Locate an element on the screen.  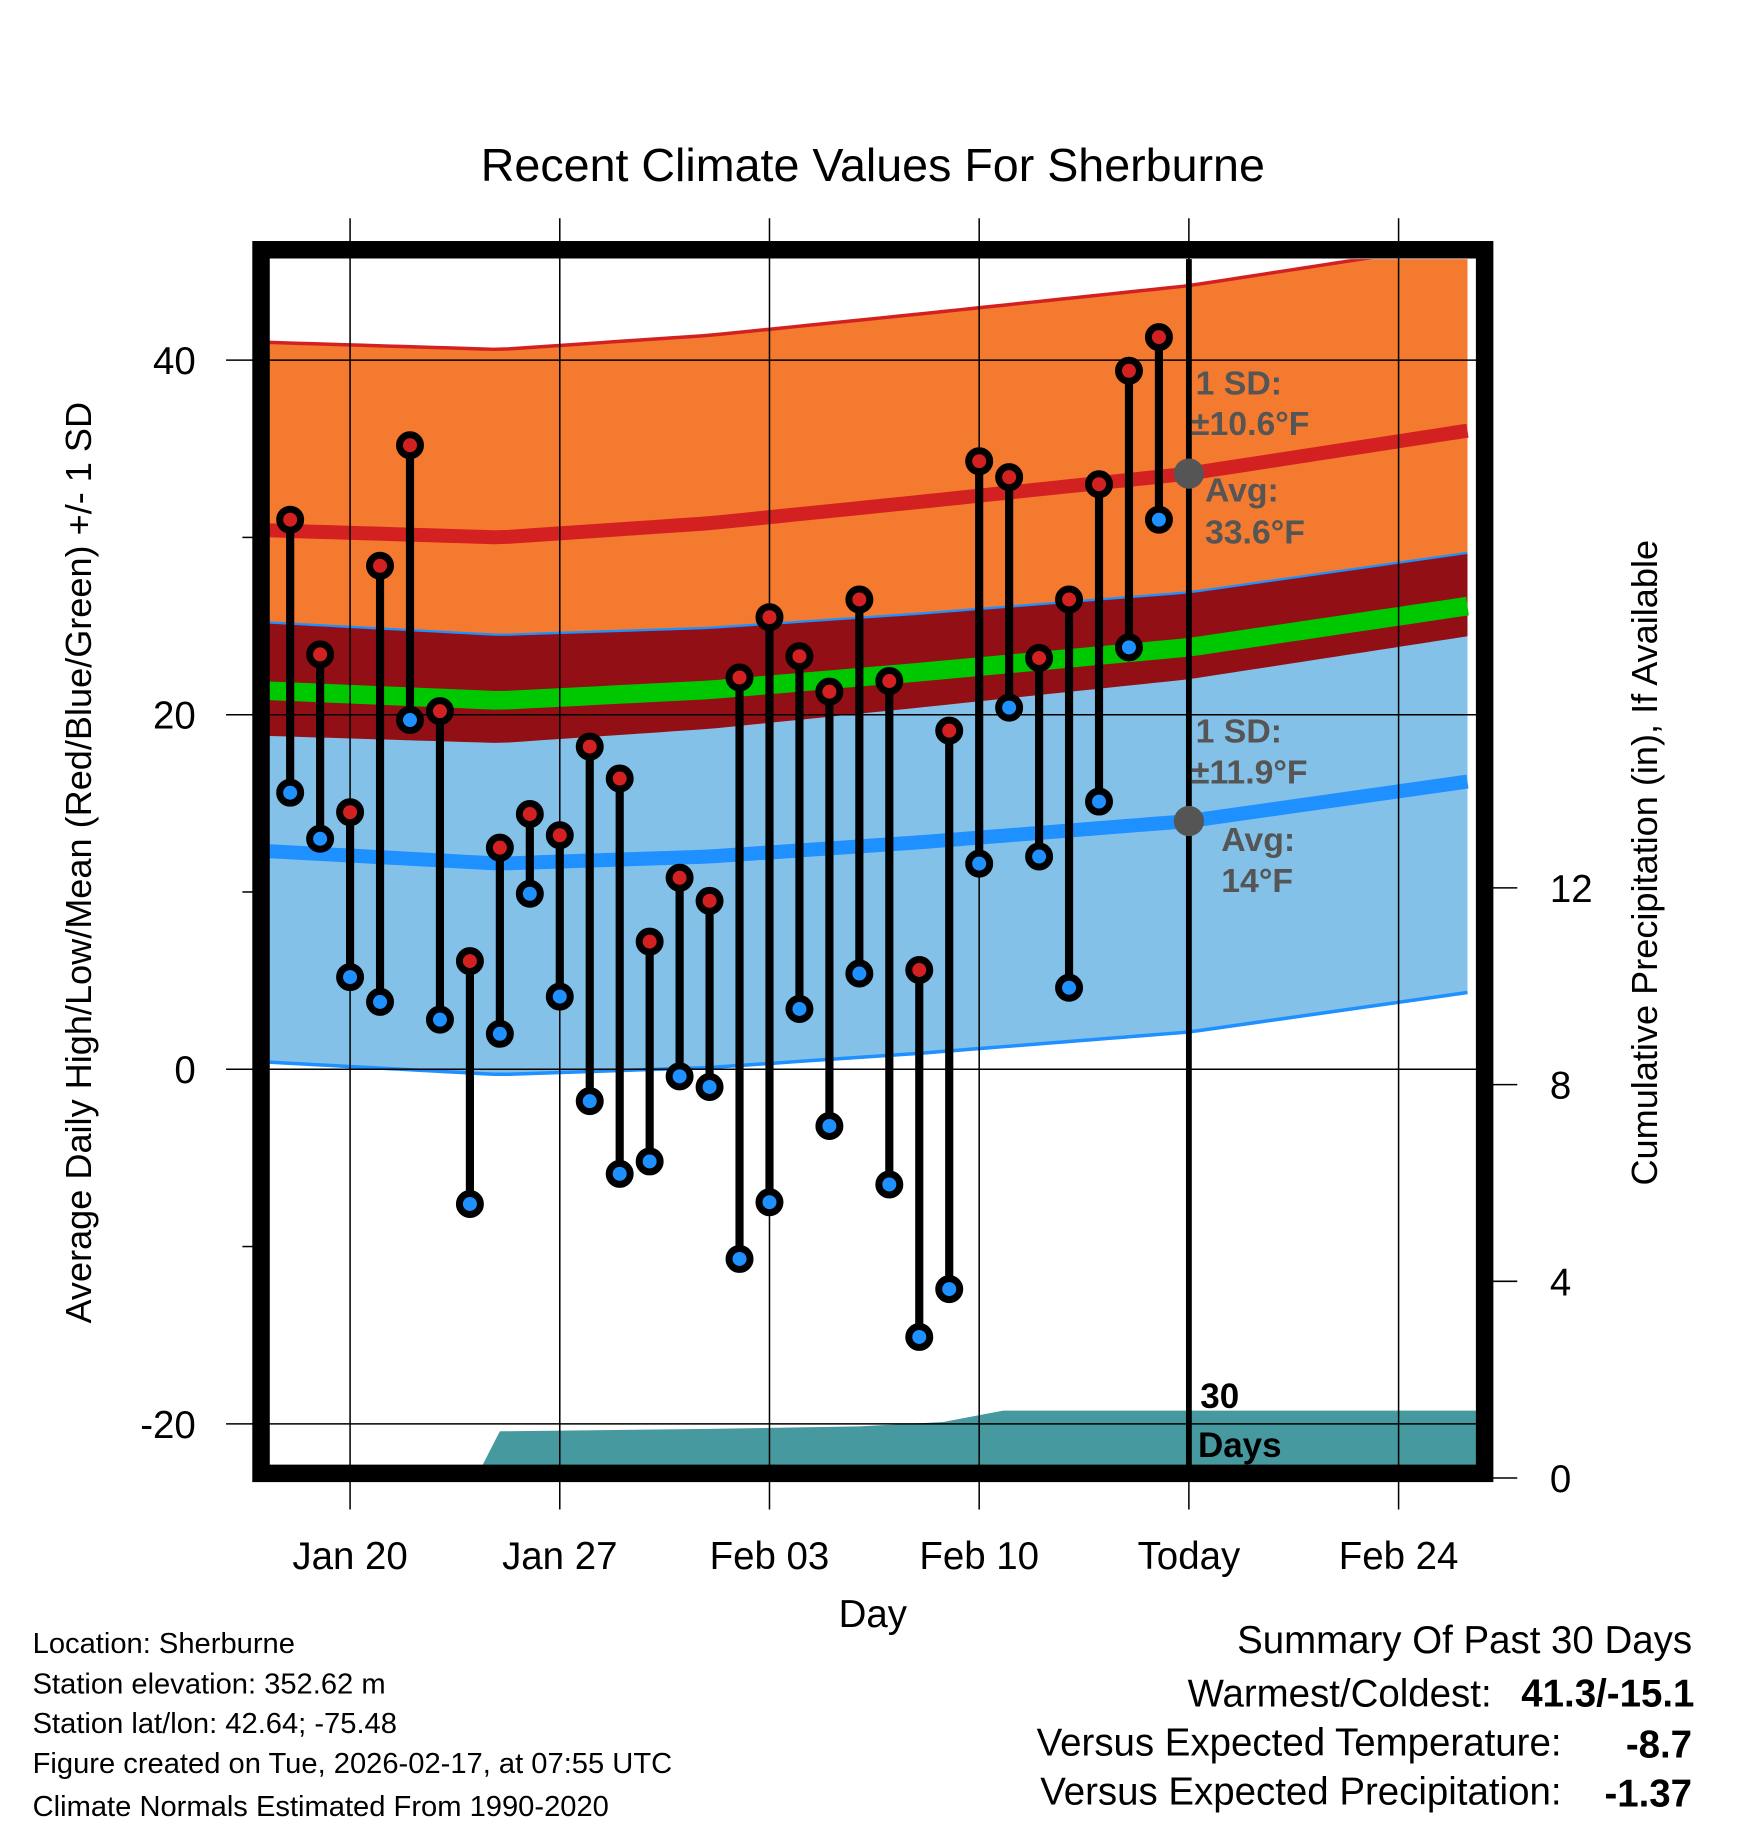
low-sd-upper-line is located at coordinates (868, 593).